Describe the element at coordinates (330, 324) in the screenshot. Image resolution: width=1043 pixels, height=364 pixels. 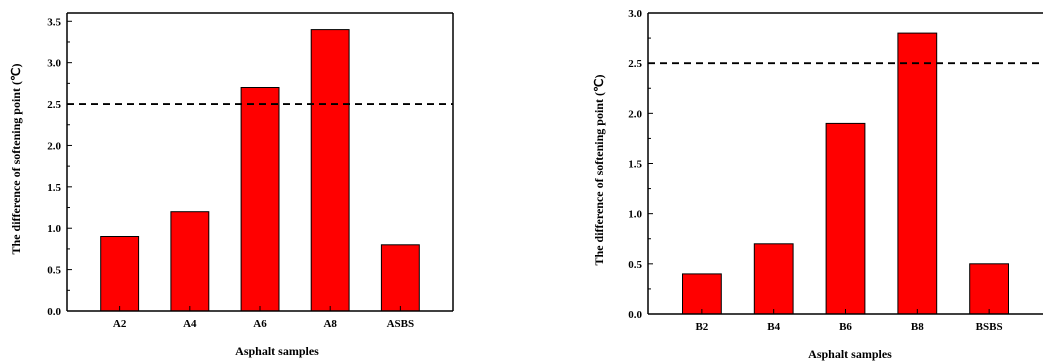
I see `left-x-tick-label-a8: A8` at that location.